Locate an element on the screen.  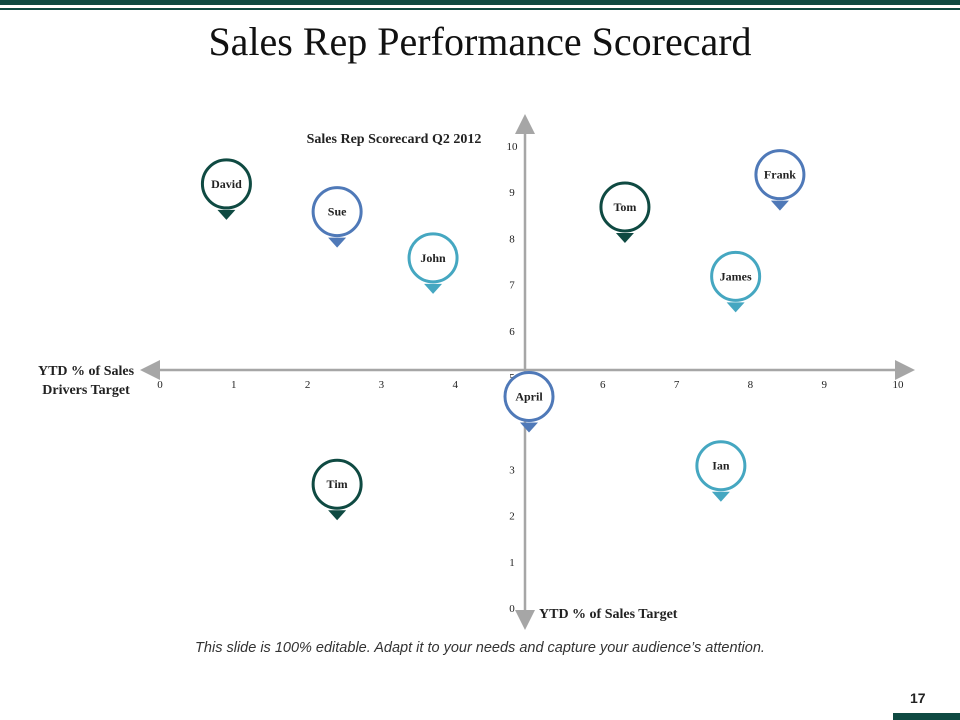
bottom-accent-bar is located at coordinates (926, 716).